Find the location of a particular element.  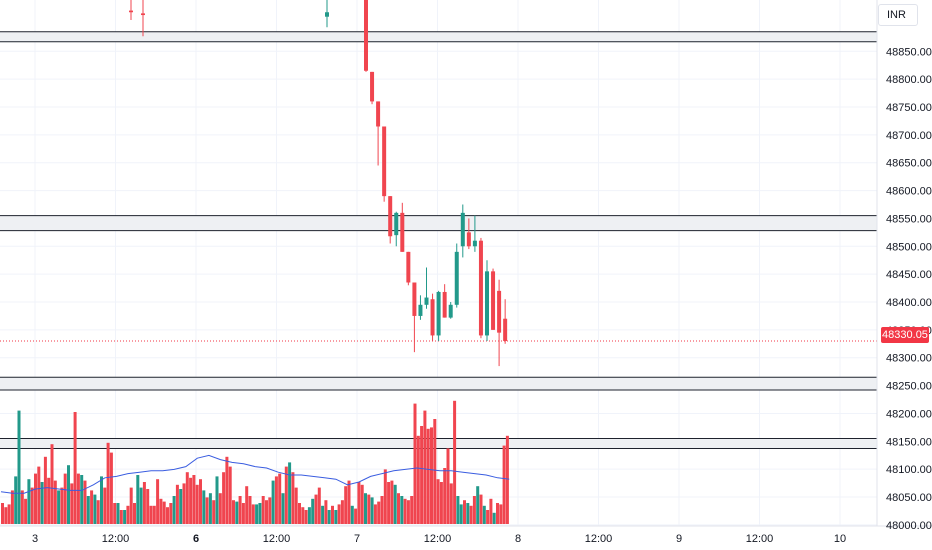

price-tick-label: 48650.00 is located at coordinates (909, 164).